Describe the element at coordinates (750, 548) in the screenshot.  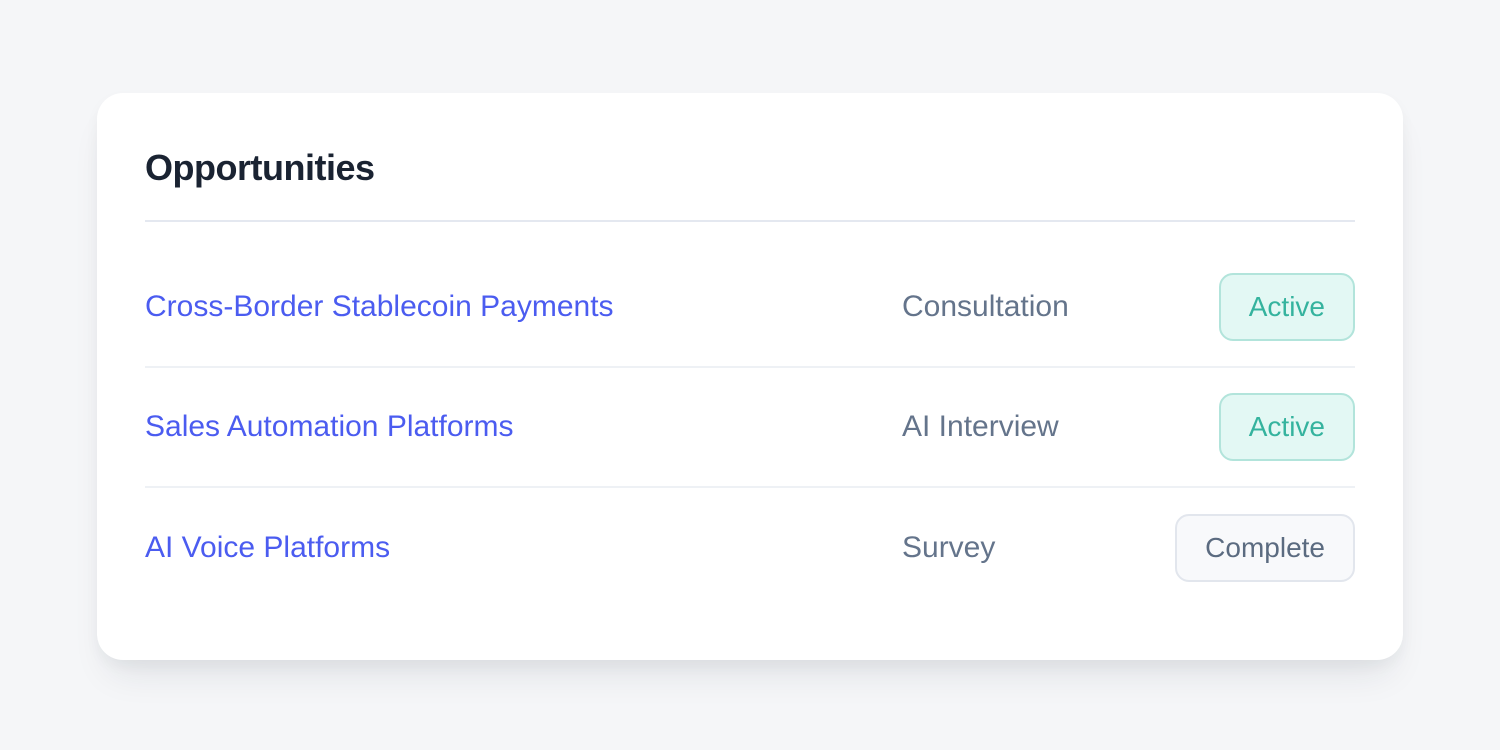
I see `opportunity-row: AI Voice Platforms Survey Complete` at that location.